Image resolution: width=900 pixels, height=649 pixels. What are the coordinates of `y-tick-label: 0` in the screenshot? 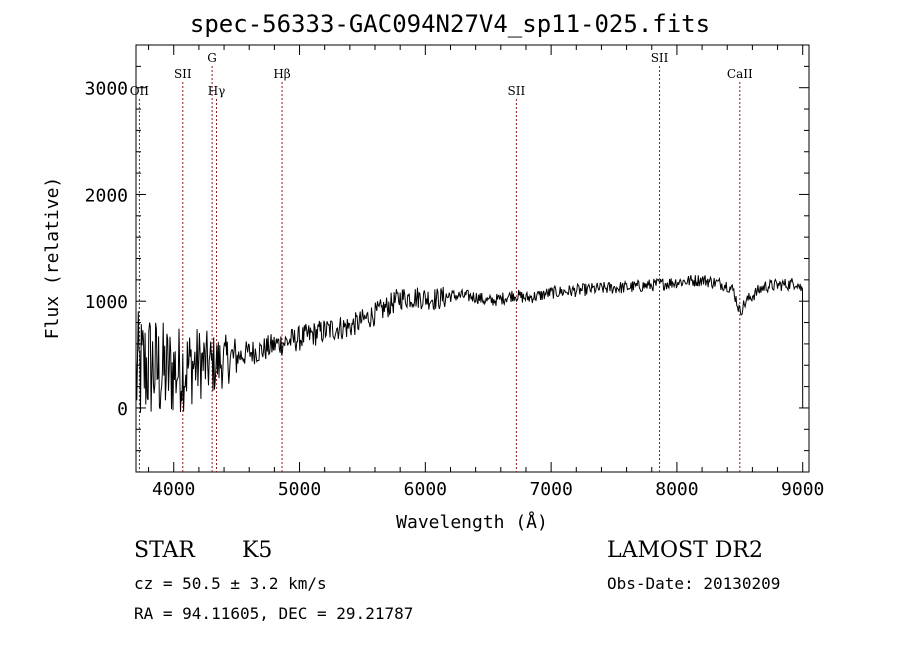 It's located at (122, 409).